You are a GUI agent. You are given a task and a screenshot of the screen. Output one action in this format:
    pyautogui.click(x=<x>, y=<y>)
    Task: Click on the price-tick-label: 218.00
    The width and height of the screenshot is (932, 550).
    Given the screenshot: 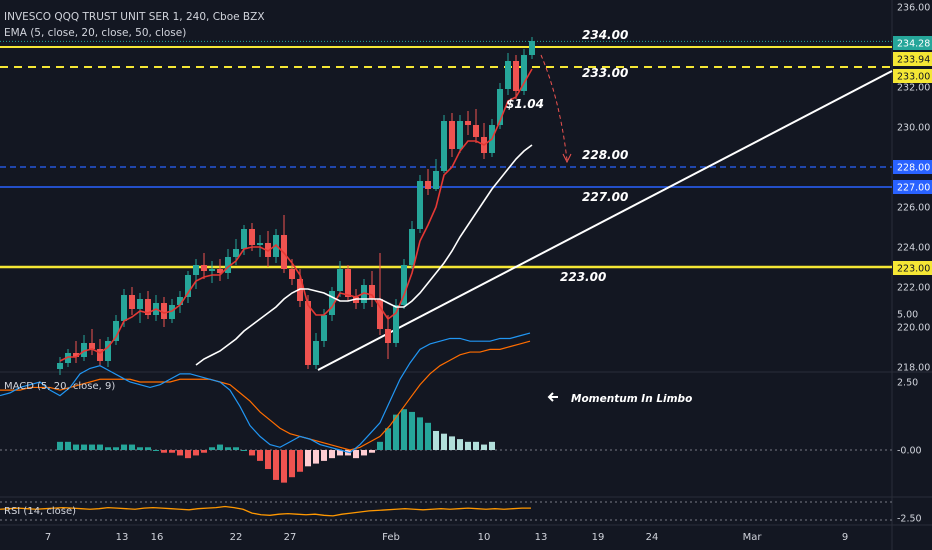 What is the action you would take?
    pyautogui.click(x=913, y=368)
    